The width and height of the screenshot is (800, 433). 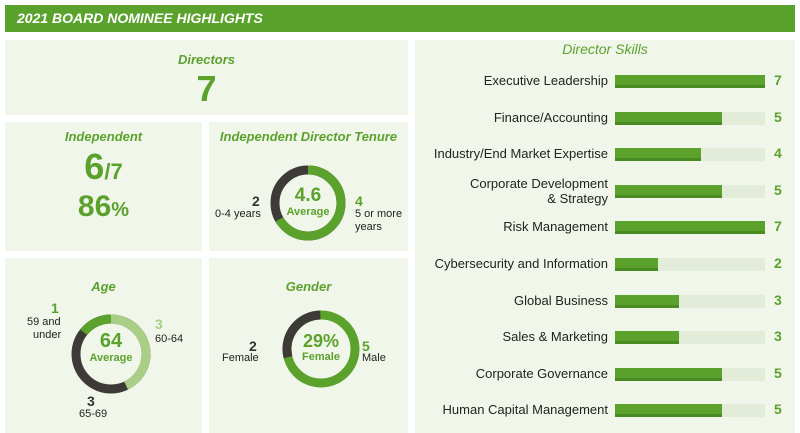 What do you see at coordinates (577, 198) in the screenshot?
I see `skill-label: & Strategy` at bounding box center [577, 198].